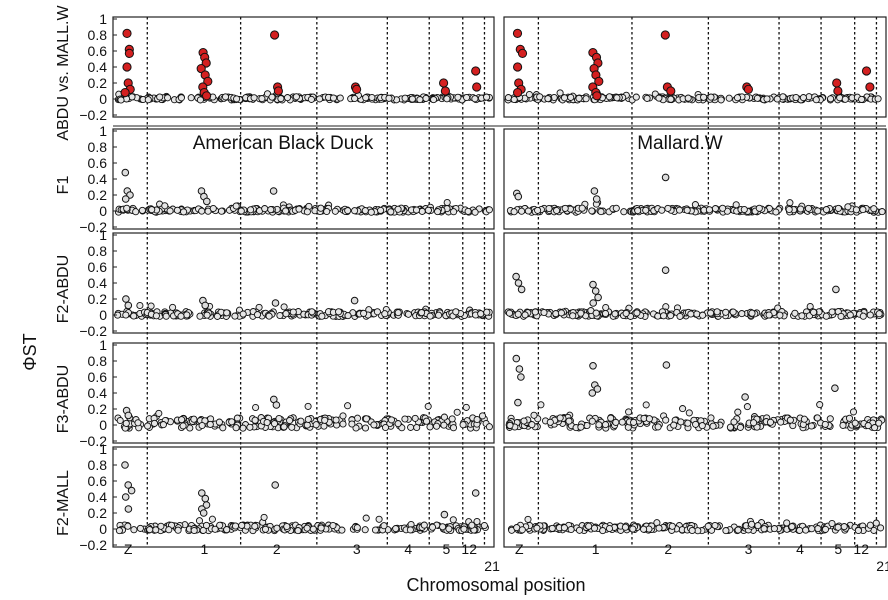 This screenshot has height=600, width=888. I want to click on x-axis-title: Chromosomal position, so click(495, 585).